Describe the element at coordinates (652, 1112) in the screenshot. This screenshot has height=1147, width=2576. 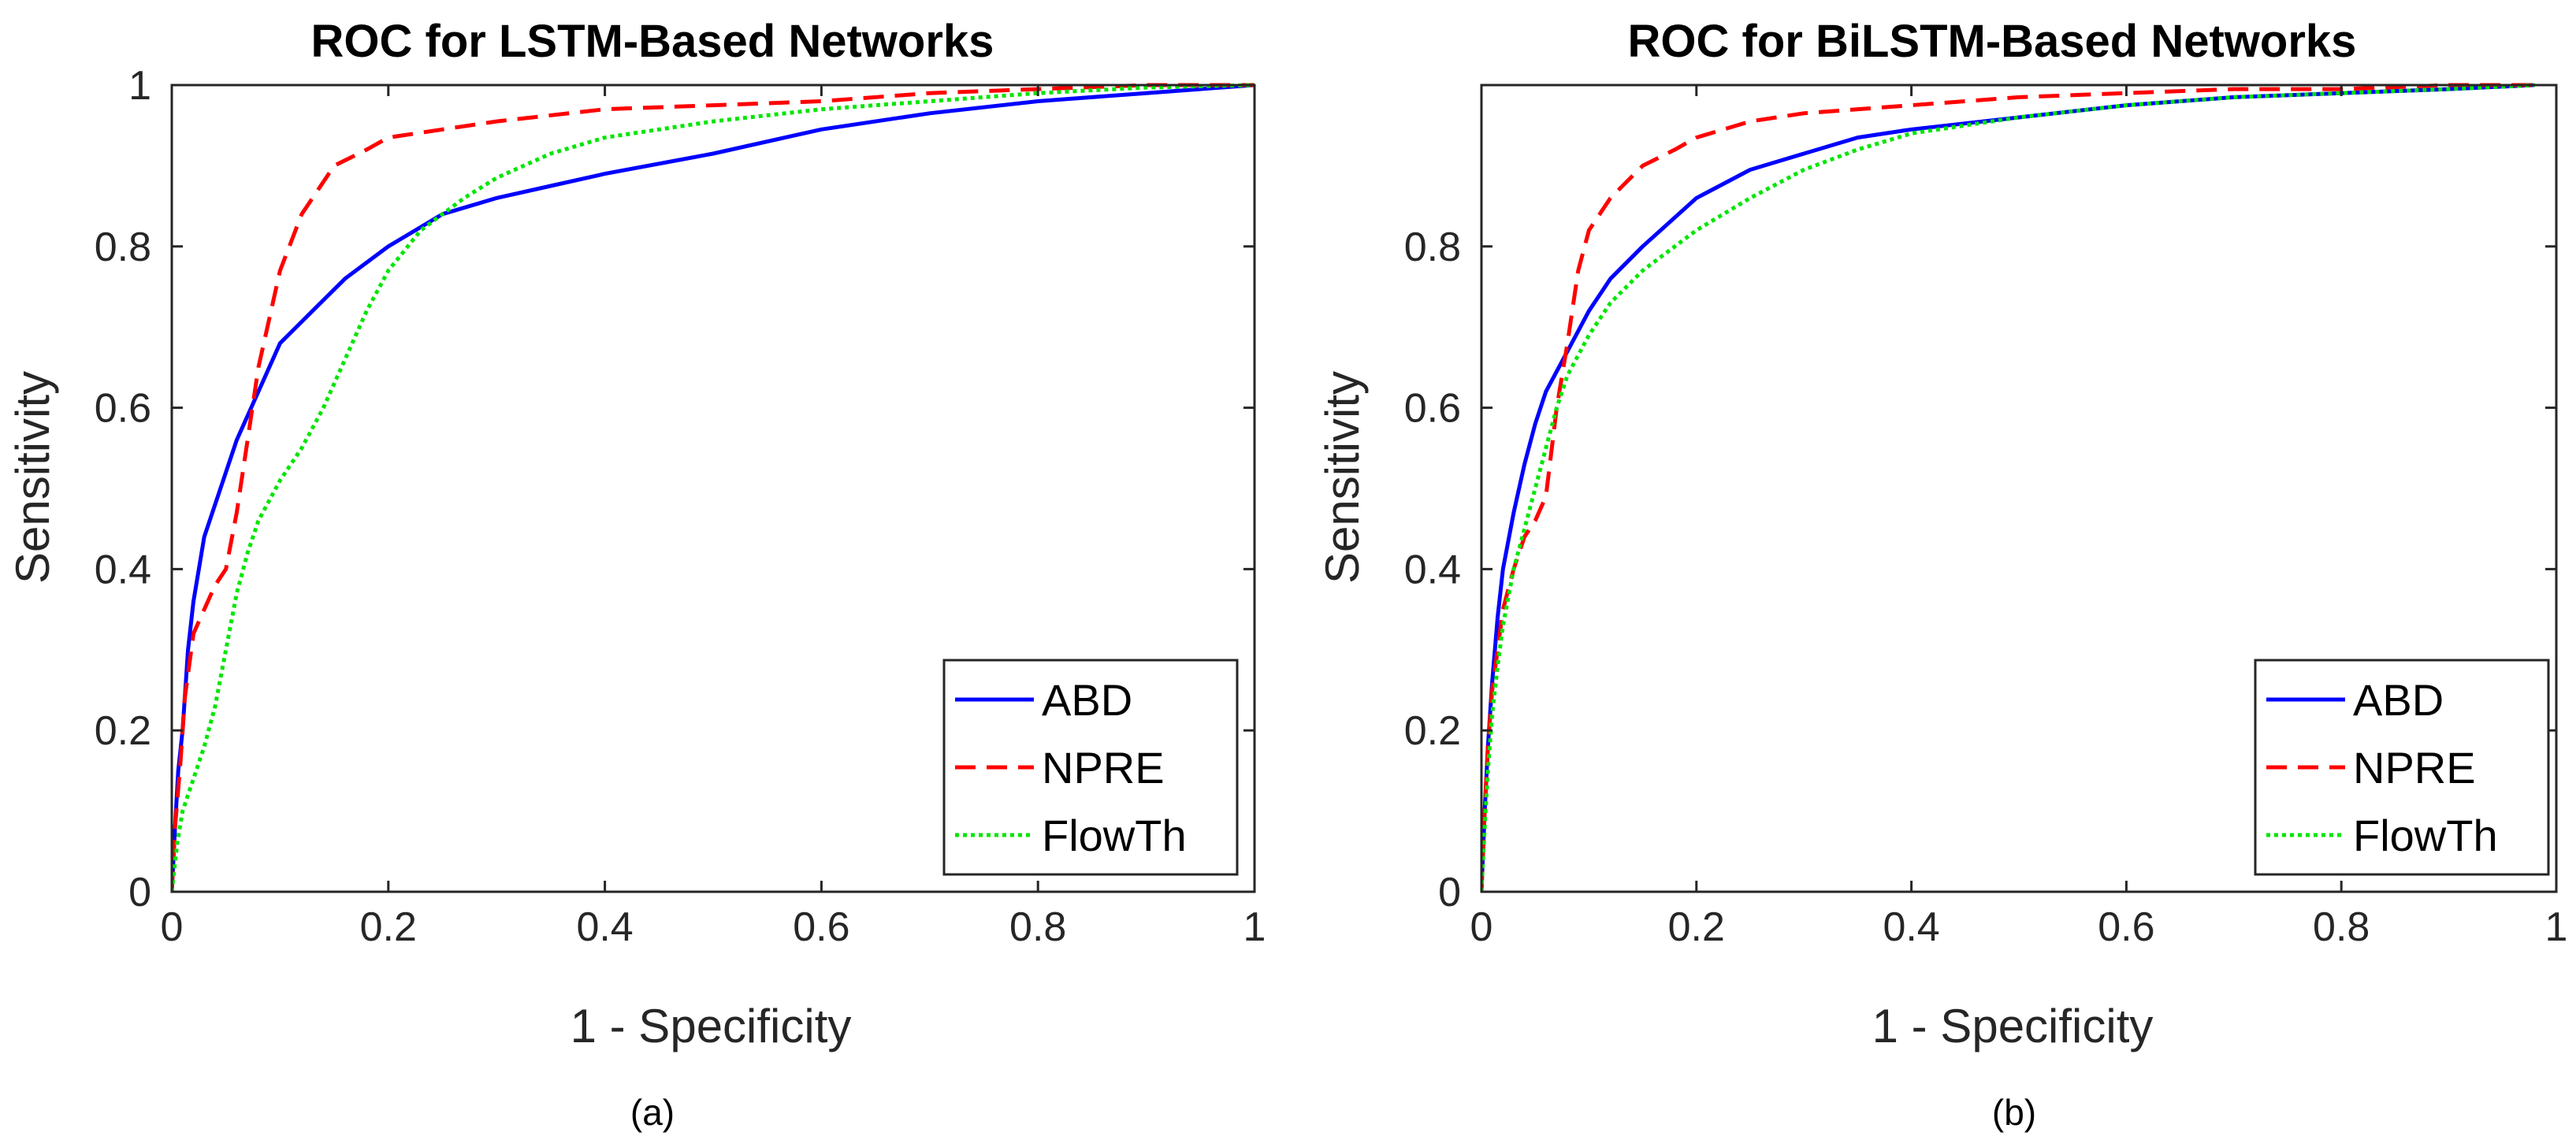
I see `panel-caption: (a)` at that location.